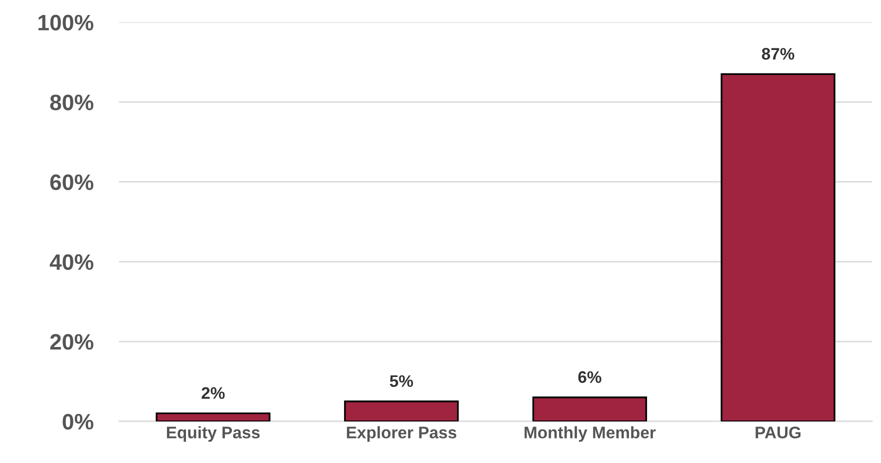  What do you see at coordinates (72, 102) in the screenshot?
I see `y-tick-label: 80%` at bounding box center [72, 102].